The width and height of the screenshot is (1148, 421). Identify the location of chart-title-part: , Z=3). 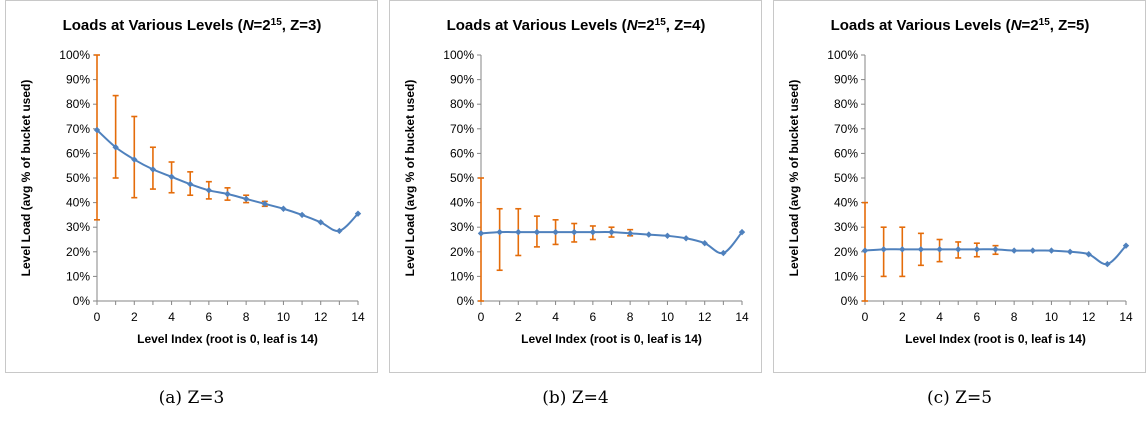
(302, 25).